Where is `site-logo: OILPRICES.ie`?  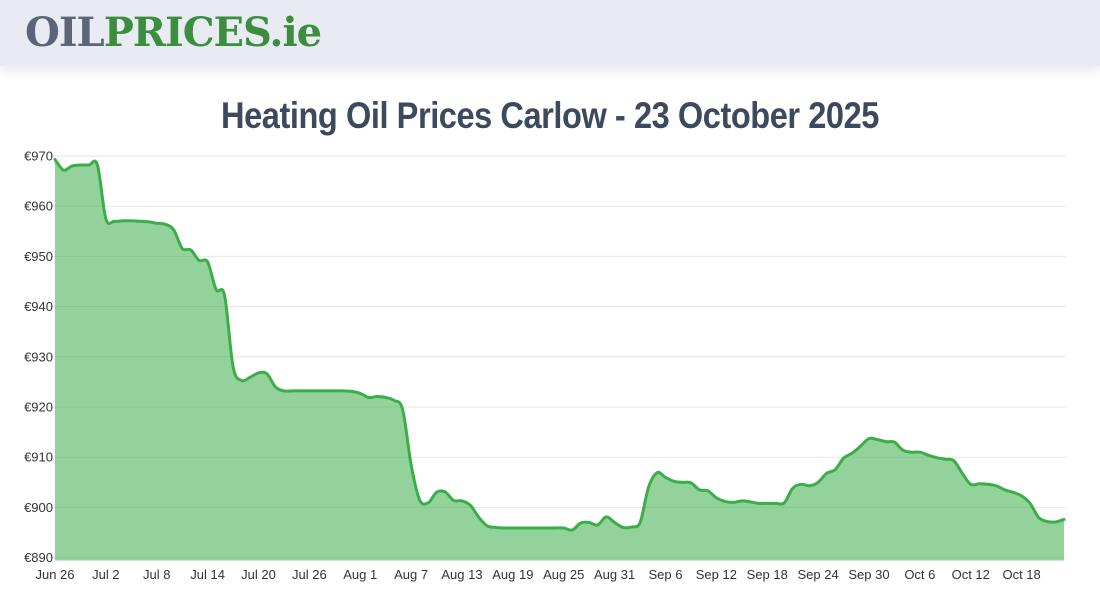 site-logo: OILPRICES.ie is located at coordinates (173, 33).